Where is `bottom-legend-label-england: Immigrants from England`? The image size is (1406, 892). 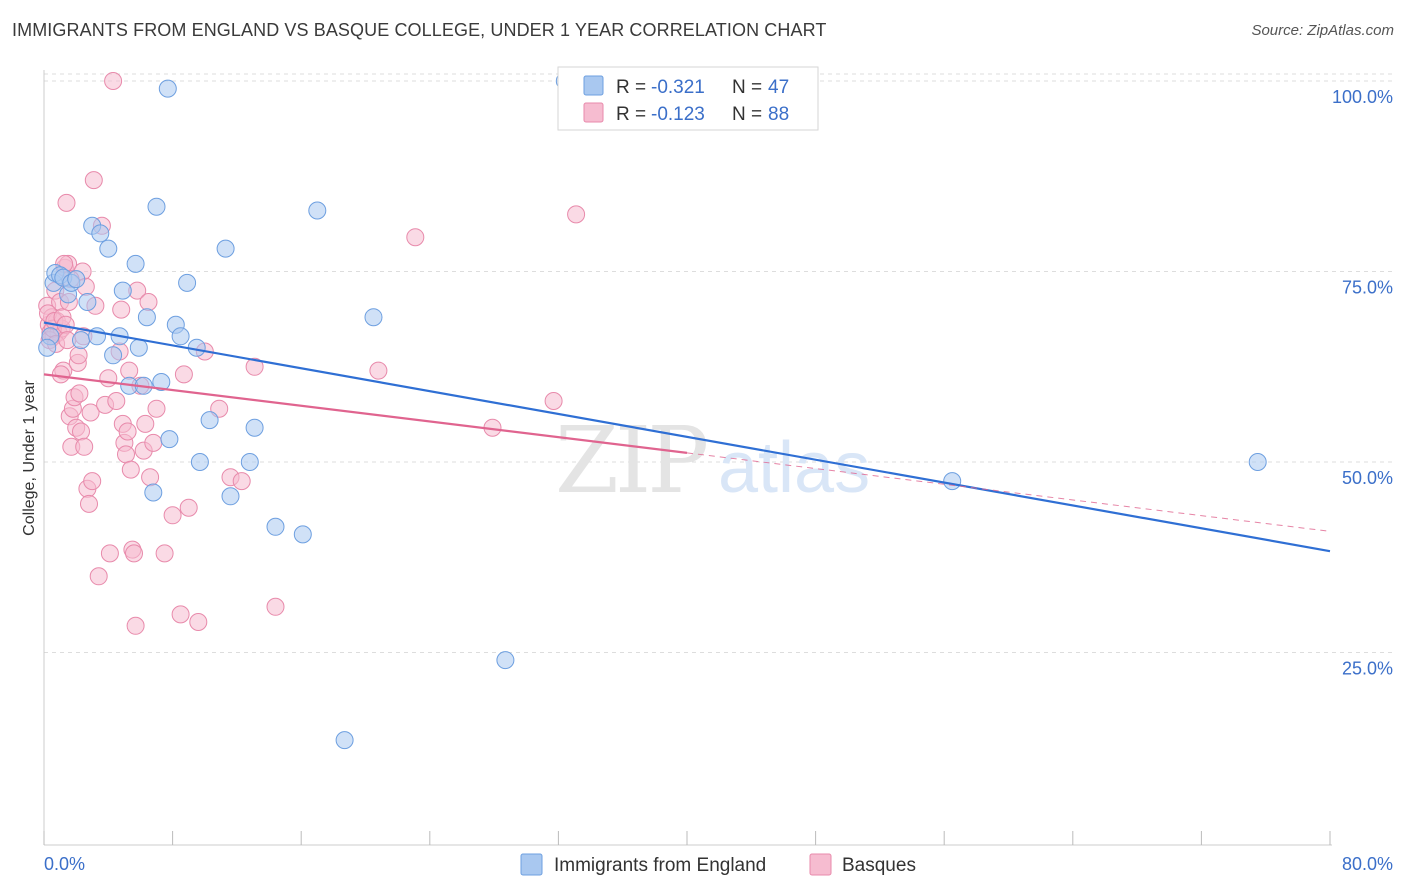 bottom-legend-label-england: Immigrants from England is located at coordinates (660, 865).